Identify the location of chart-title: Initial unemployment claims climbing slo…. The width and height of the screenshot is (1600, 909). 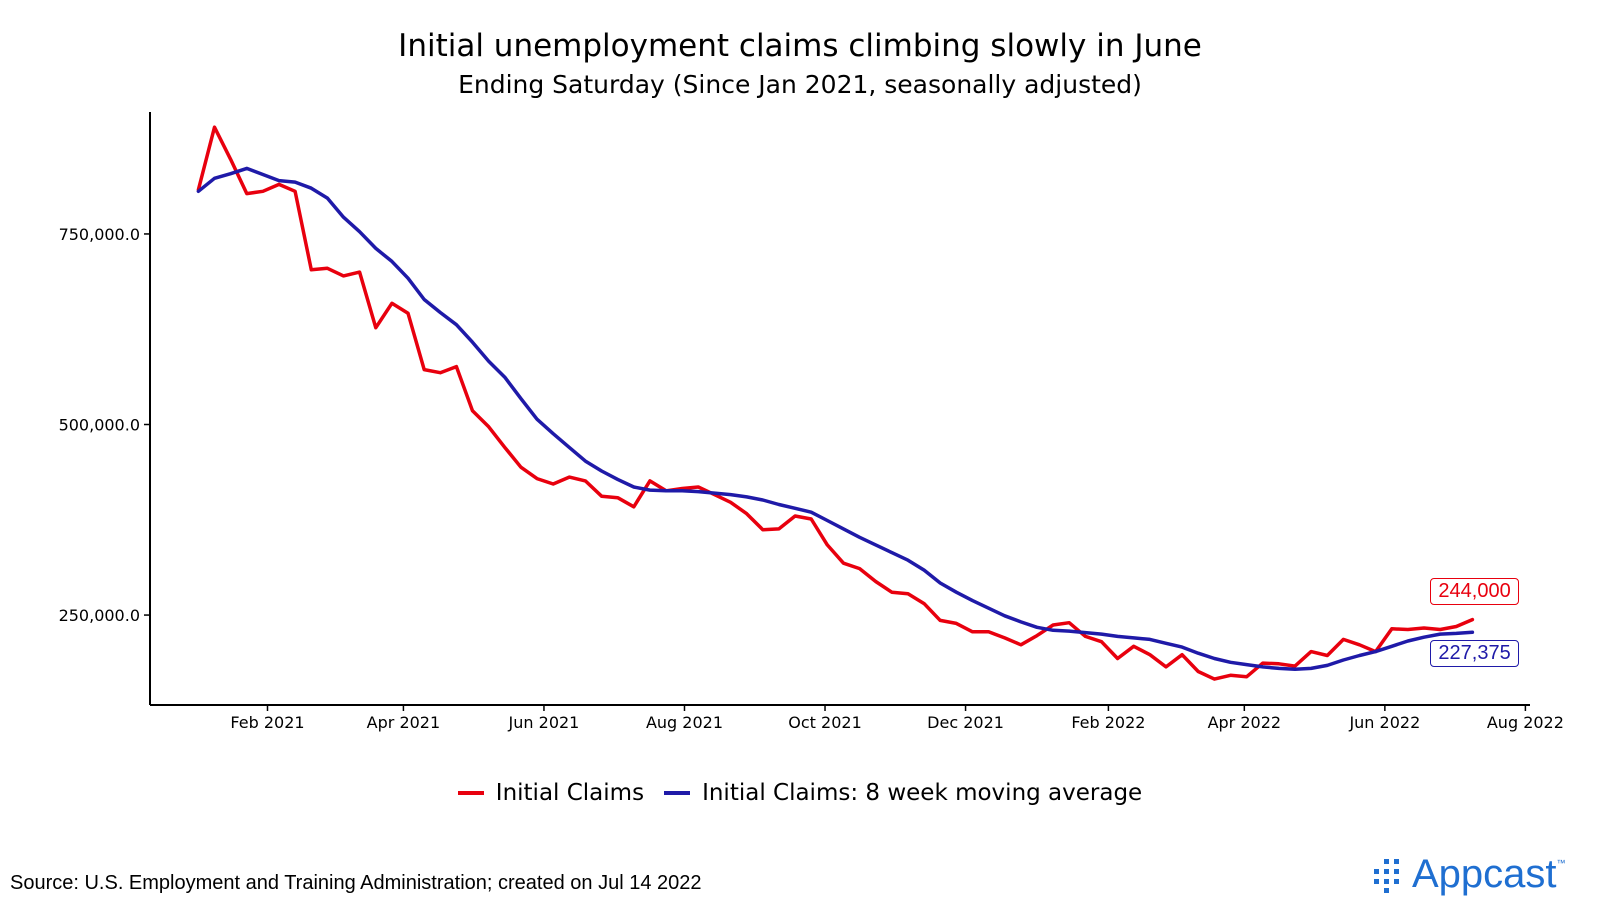
(800, 46).